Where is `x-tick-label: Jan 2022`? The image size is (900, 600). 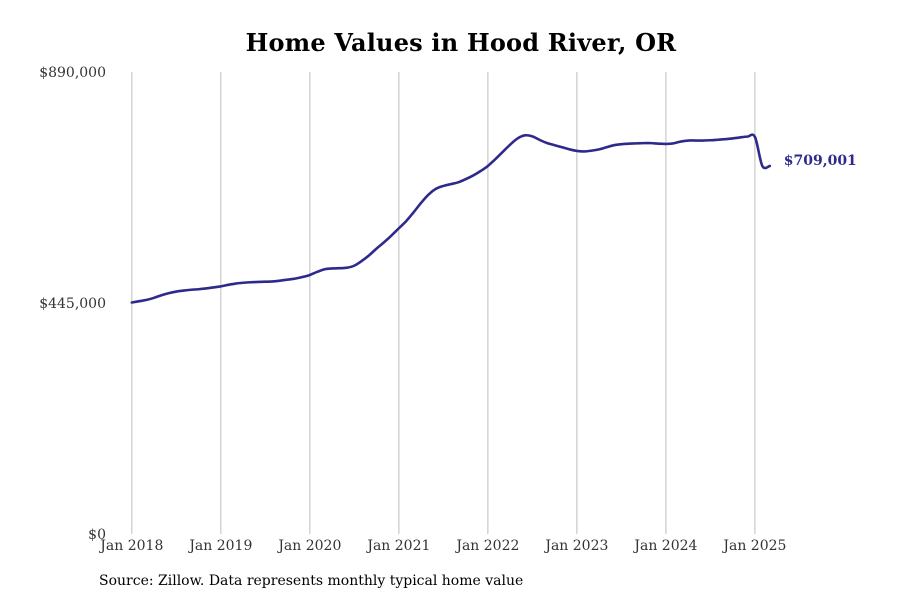
x-tick-label: Jan 2022 is located at coordinates (486, 546).